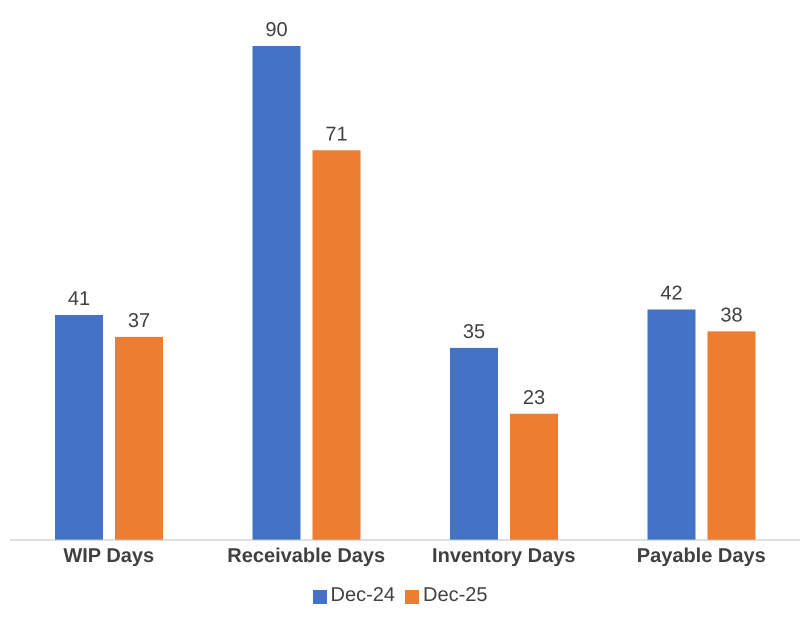  What do you see at coordinates (336, 134) in the screenshot?
I see `data-label: 71` at bounding box center [336, 134].